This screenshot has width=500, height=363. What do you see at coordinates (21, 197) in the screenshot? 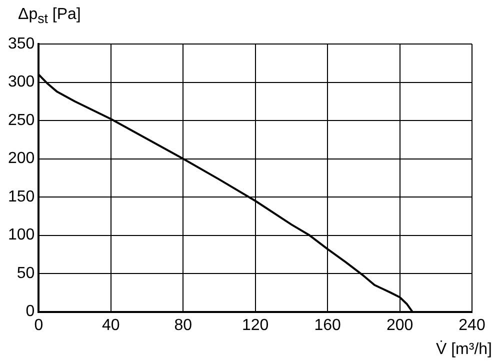
I see `y-tick-label: 150` at bounding box center [21, 197].